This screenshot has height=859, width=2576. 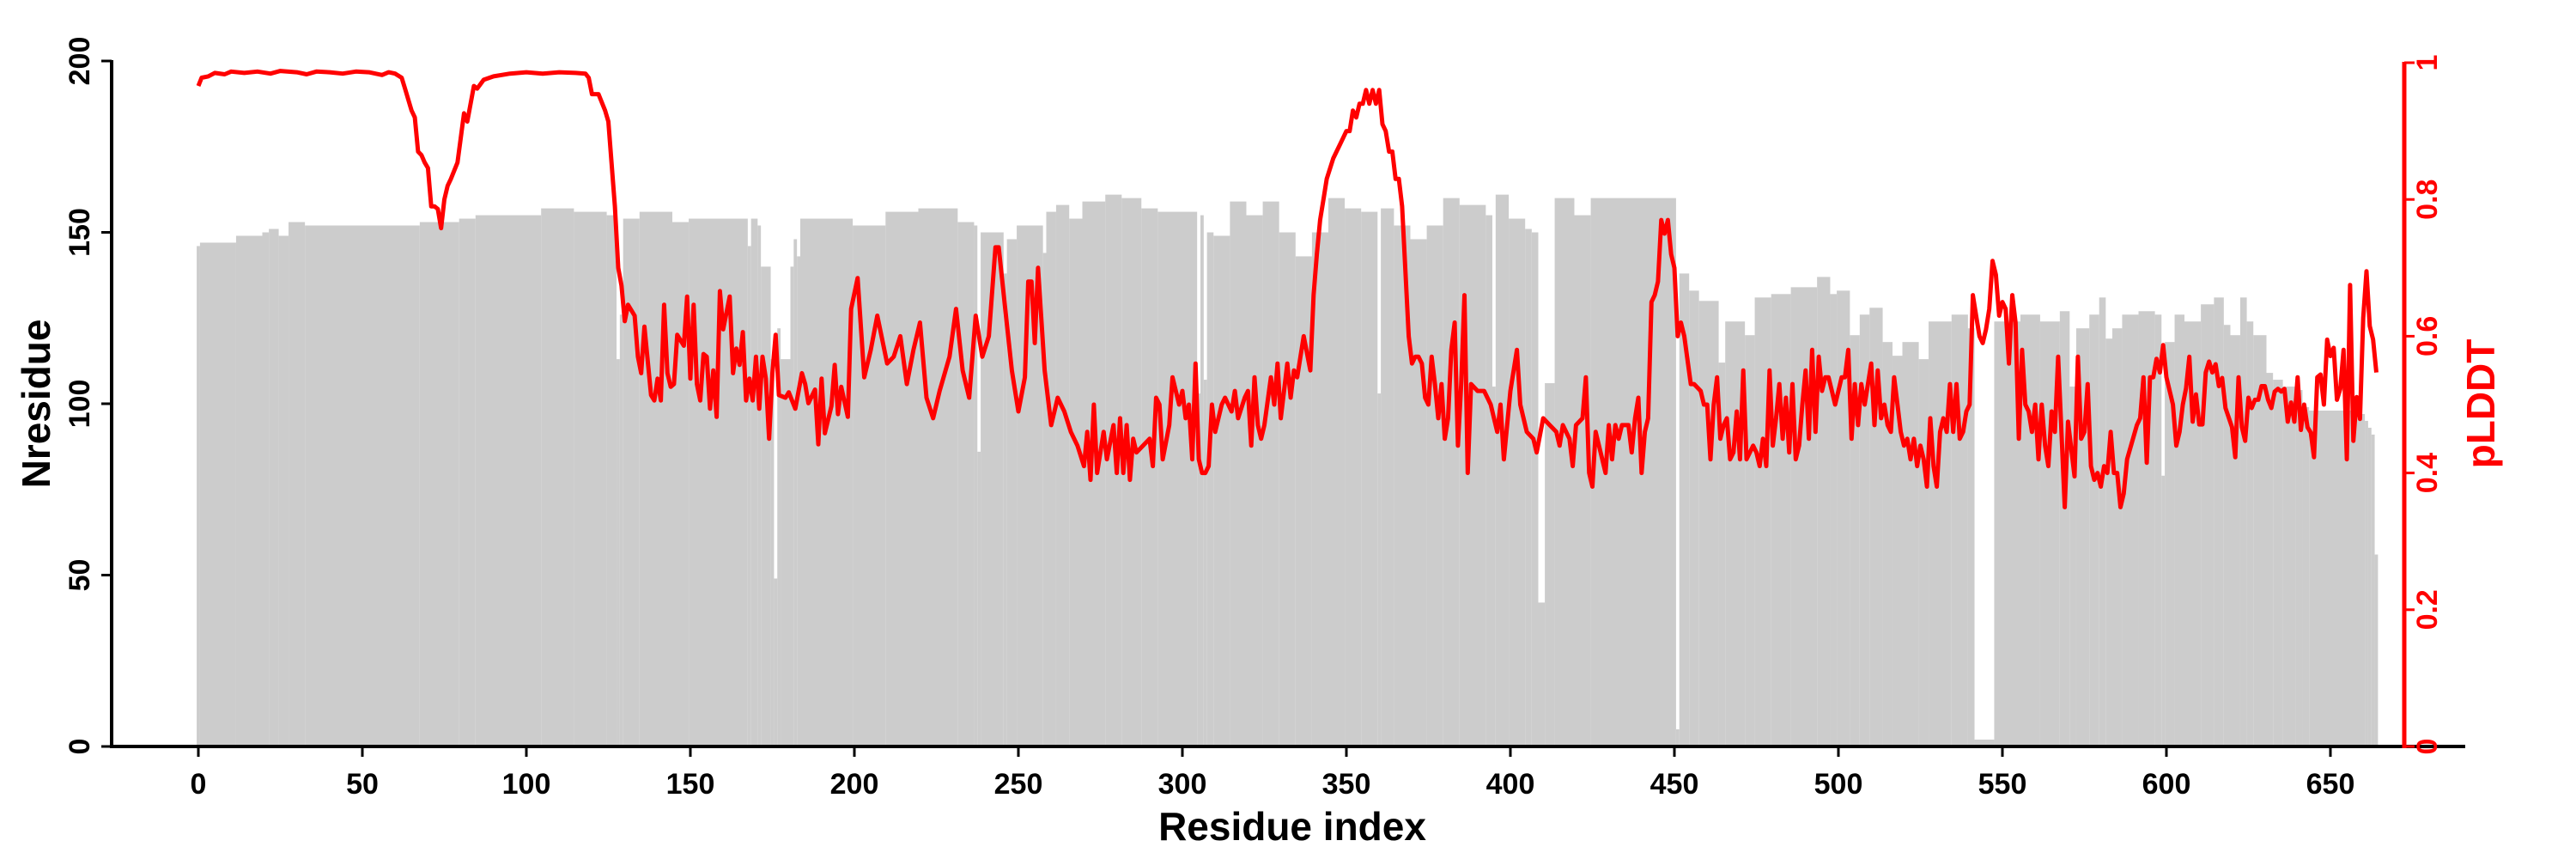 I want to click on y-left-tick-label: 200, so click(x=80, y=62).